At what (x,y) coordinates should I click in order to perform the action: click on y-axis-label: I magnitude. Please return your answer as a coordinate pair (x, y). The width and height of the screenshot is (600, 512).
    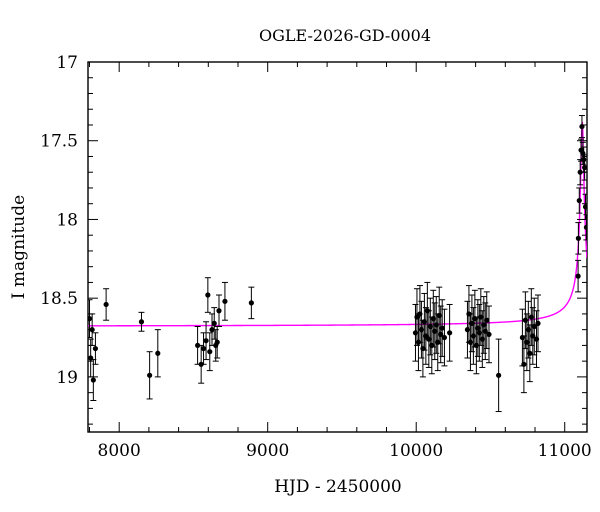
    Looking at the image, I should click on (19, 247).